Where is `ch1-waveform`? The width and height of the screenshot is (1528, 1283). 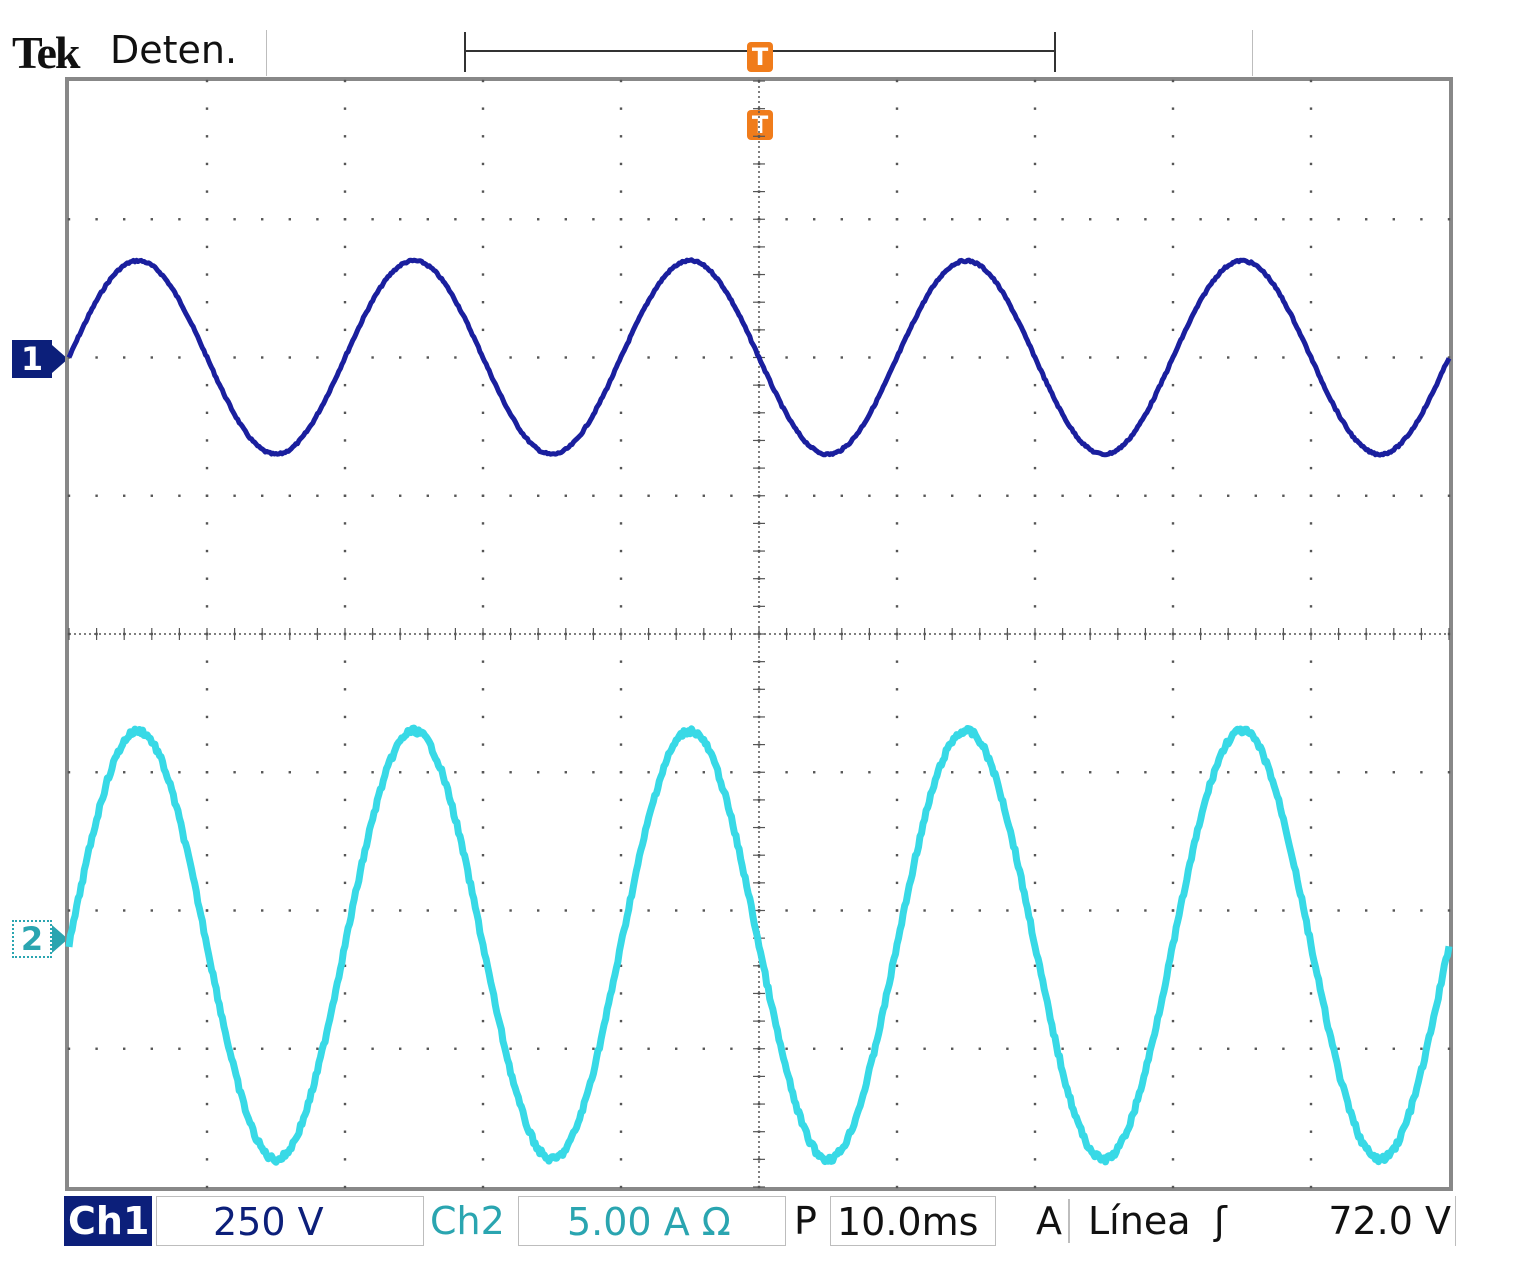 ch1-waveform is located at coordinates (759, 357).